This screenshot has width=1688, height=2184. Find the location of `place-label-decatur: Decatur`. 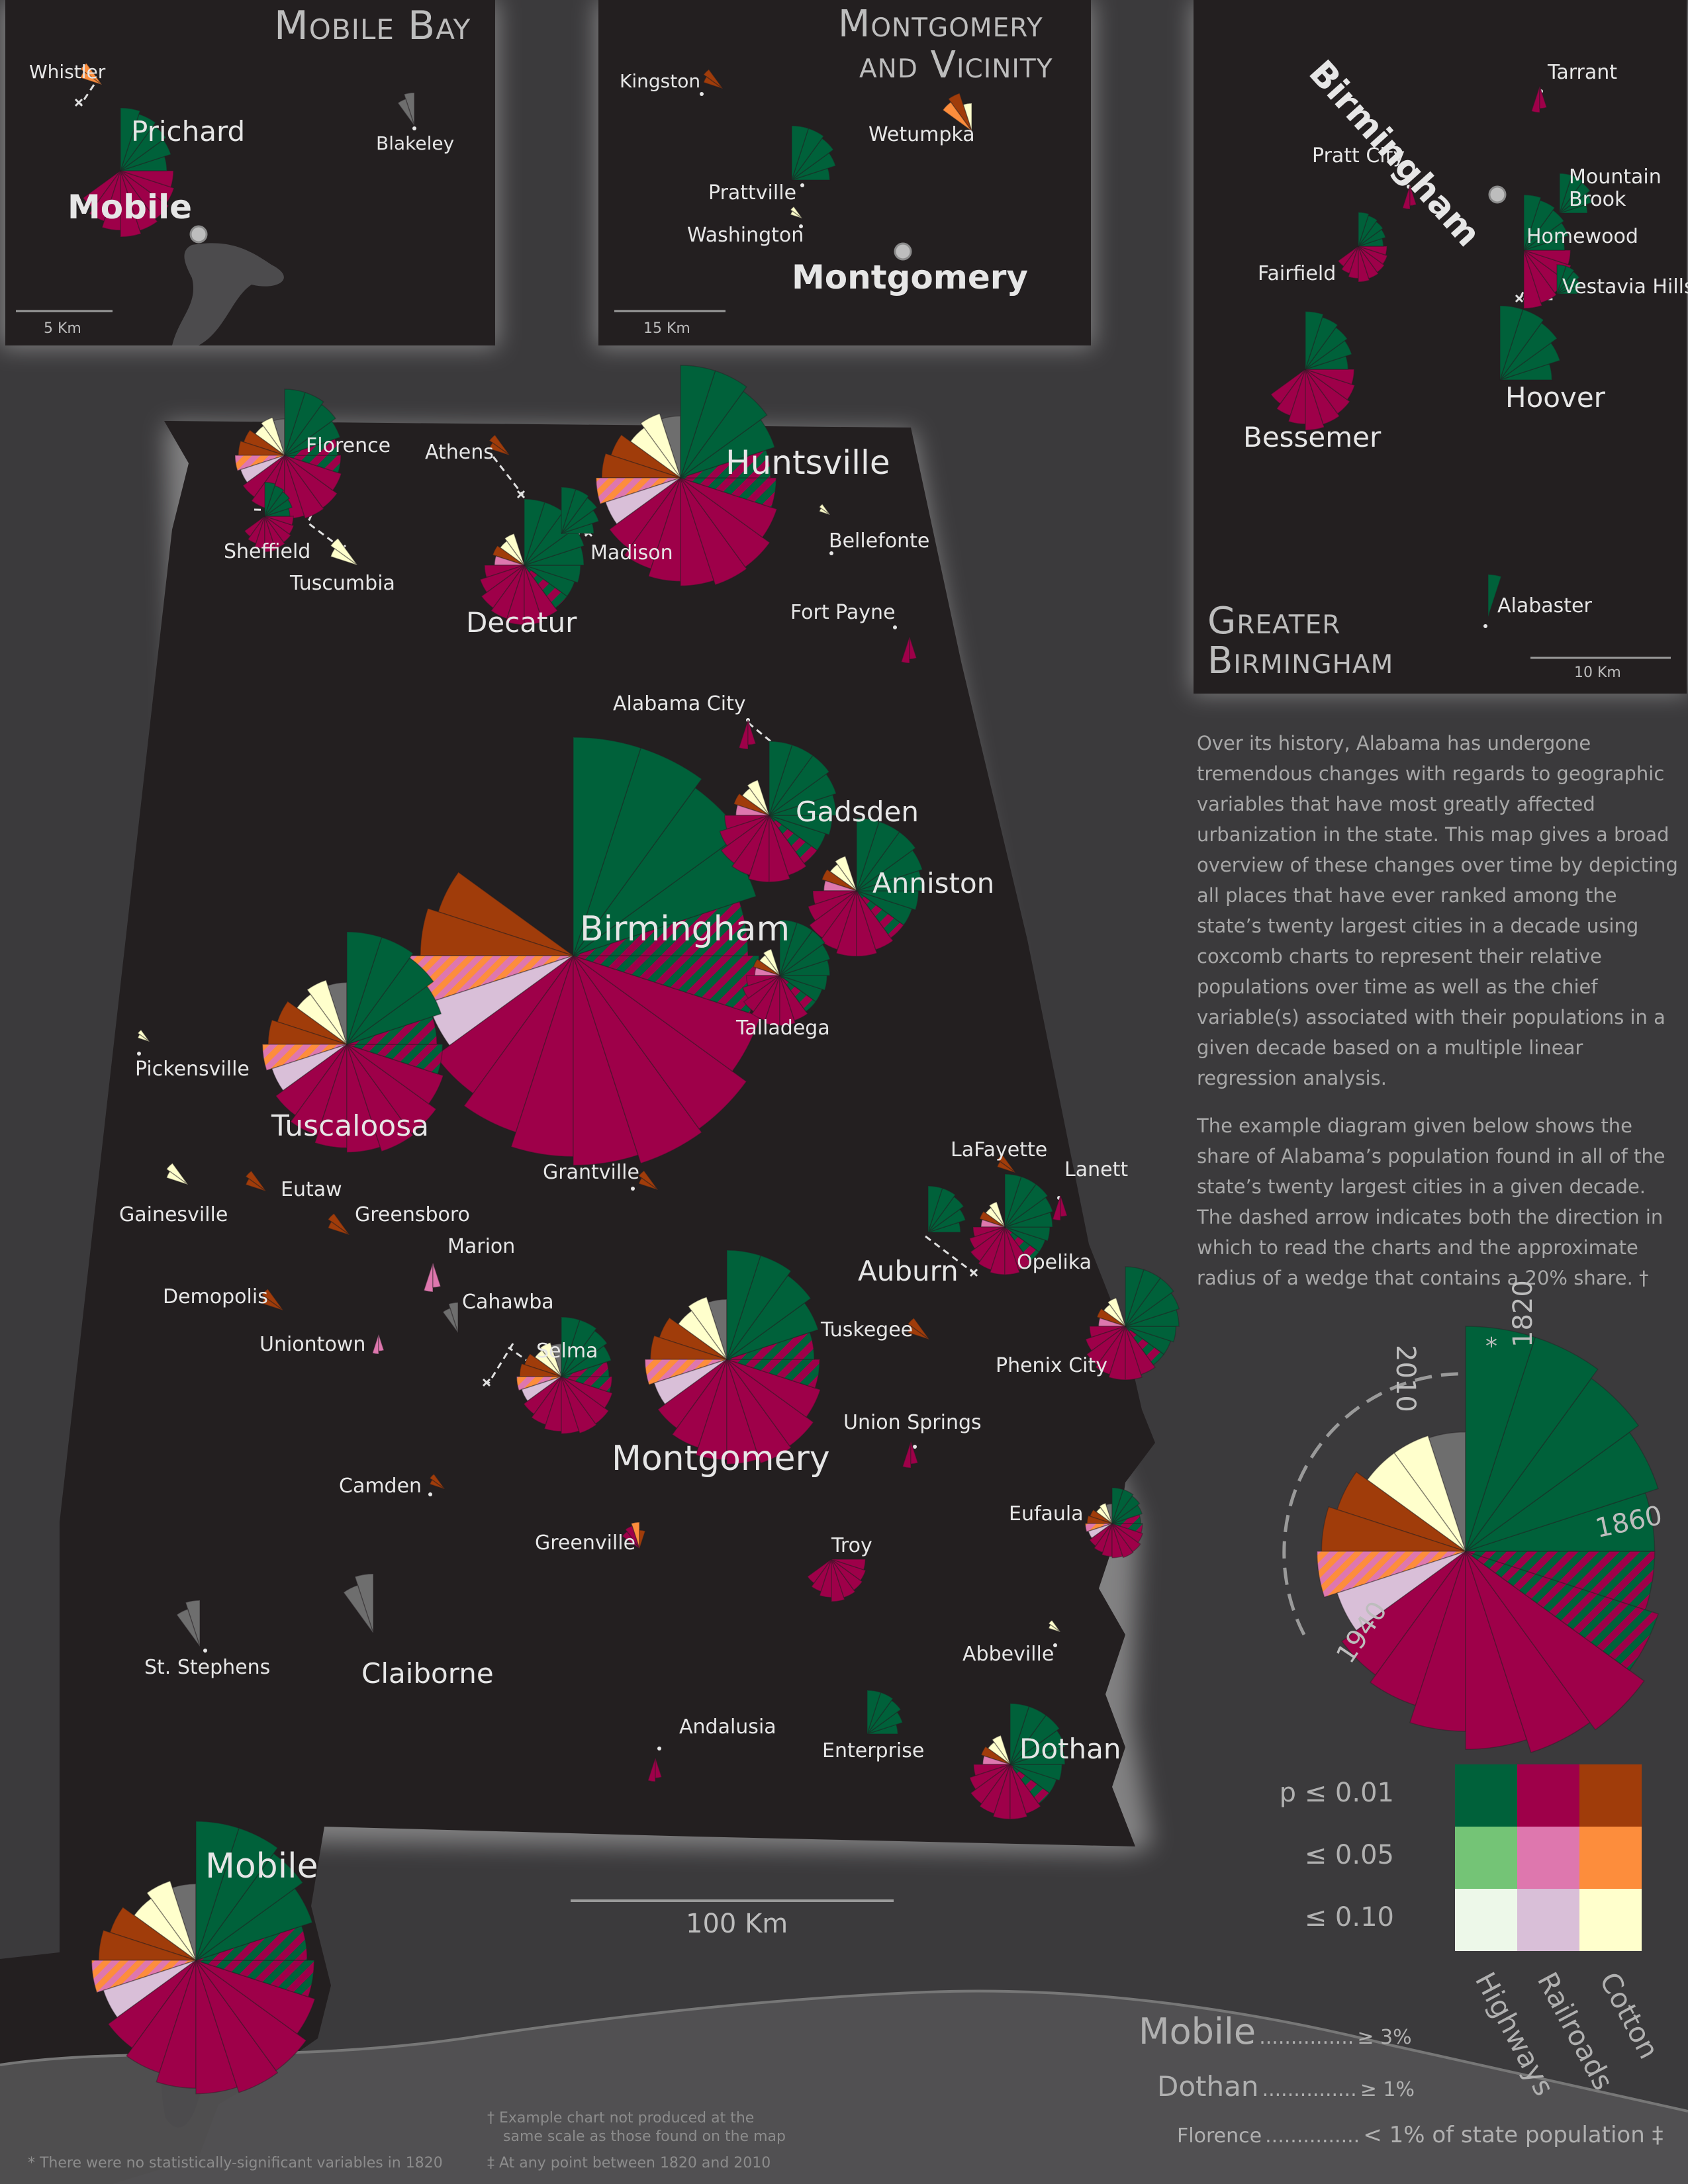

place-label-decatur: Decatur is located at coordinates (521, 622).